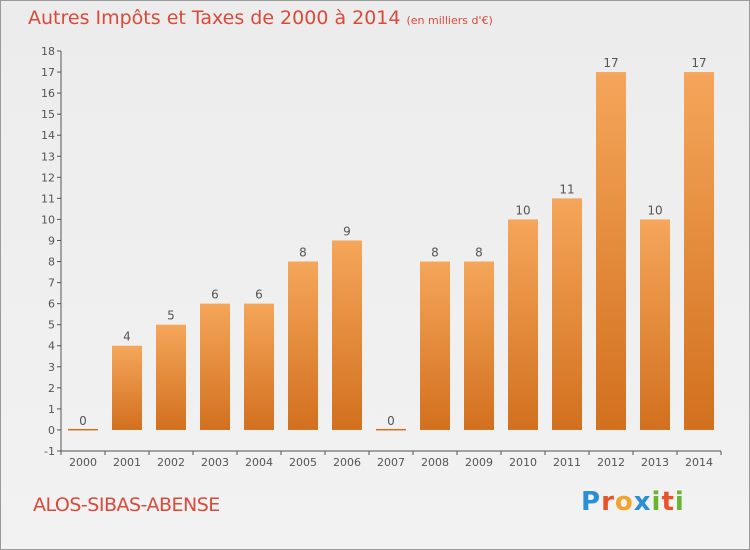  I want to click on x-tick-label: 2012, so click(611, 462).